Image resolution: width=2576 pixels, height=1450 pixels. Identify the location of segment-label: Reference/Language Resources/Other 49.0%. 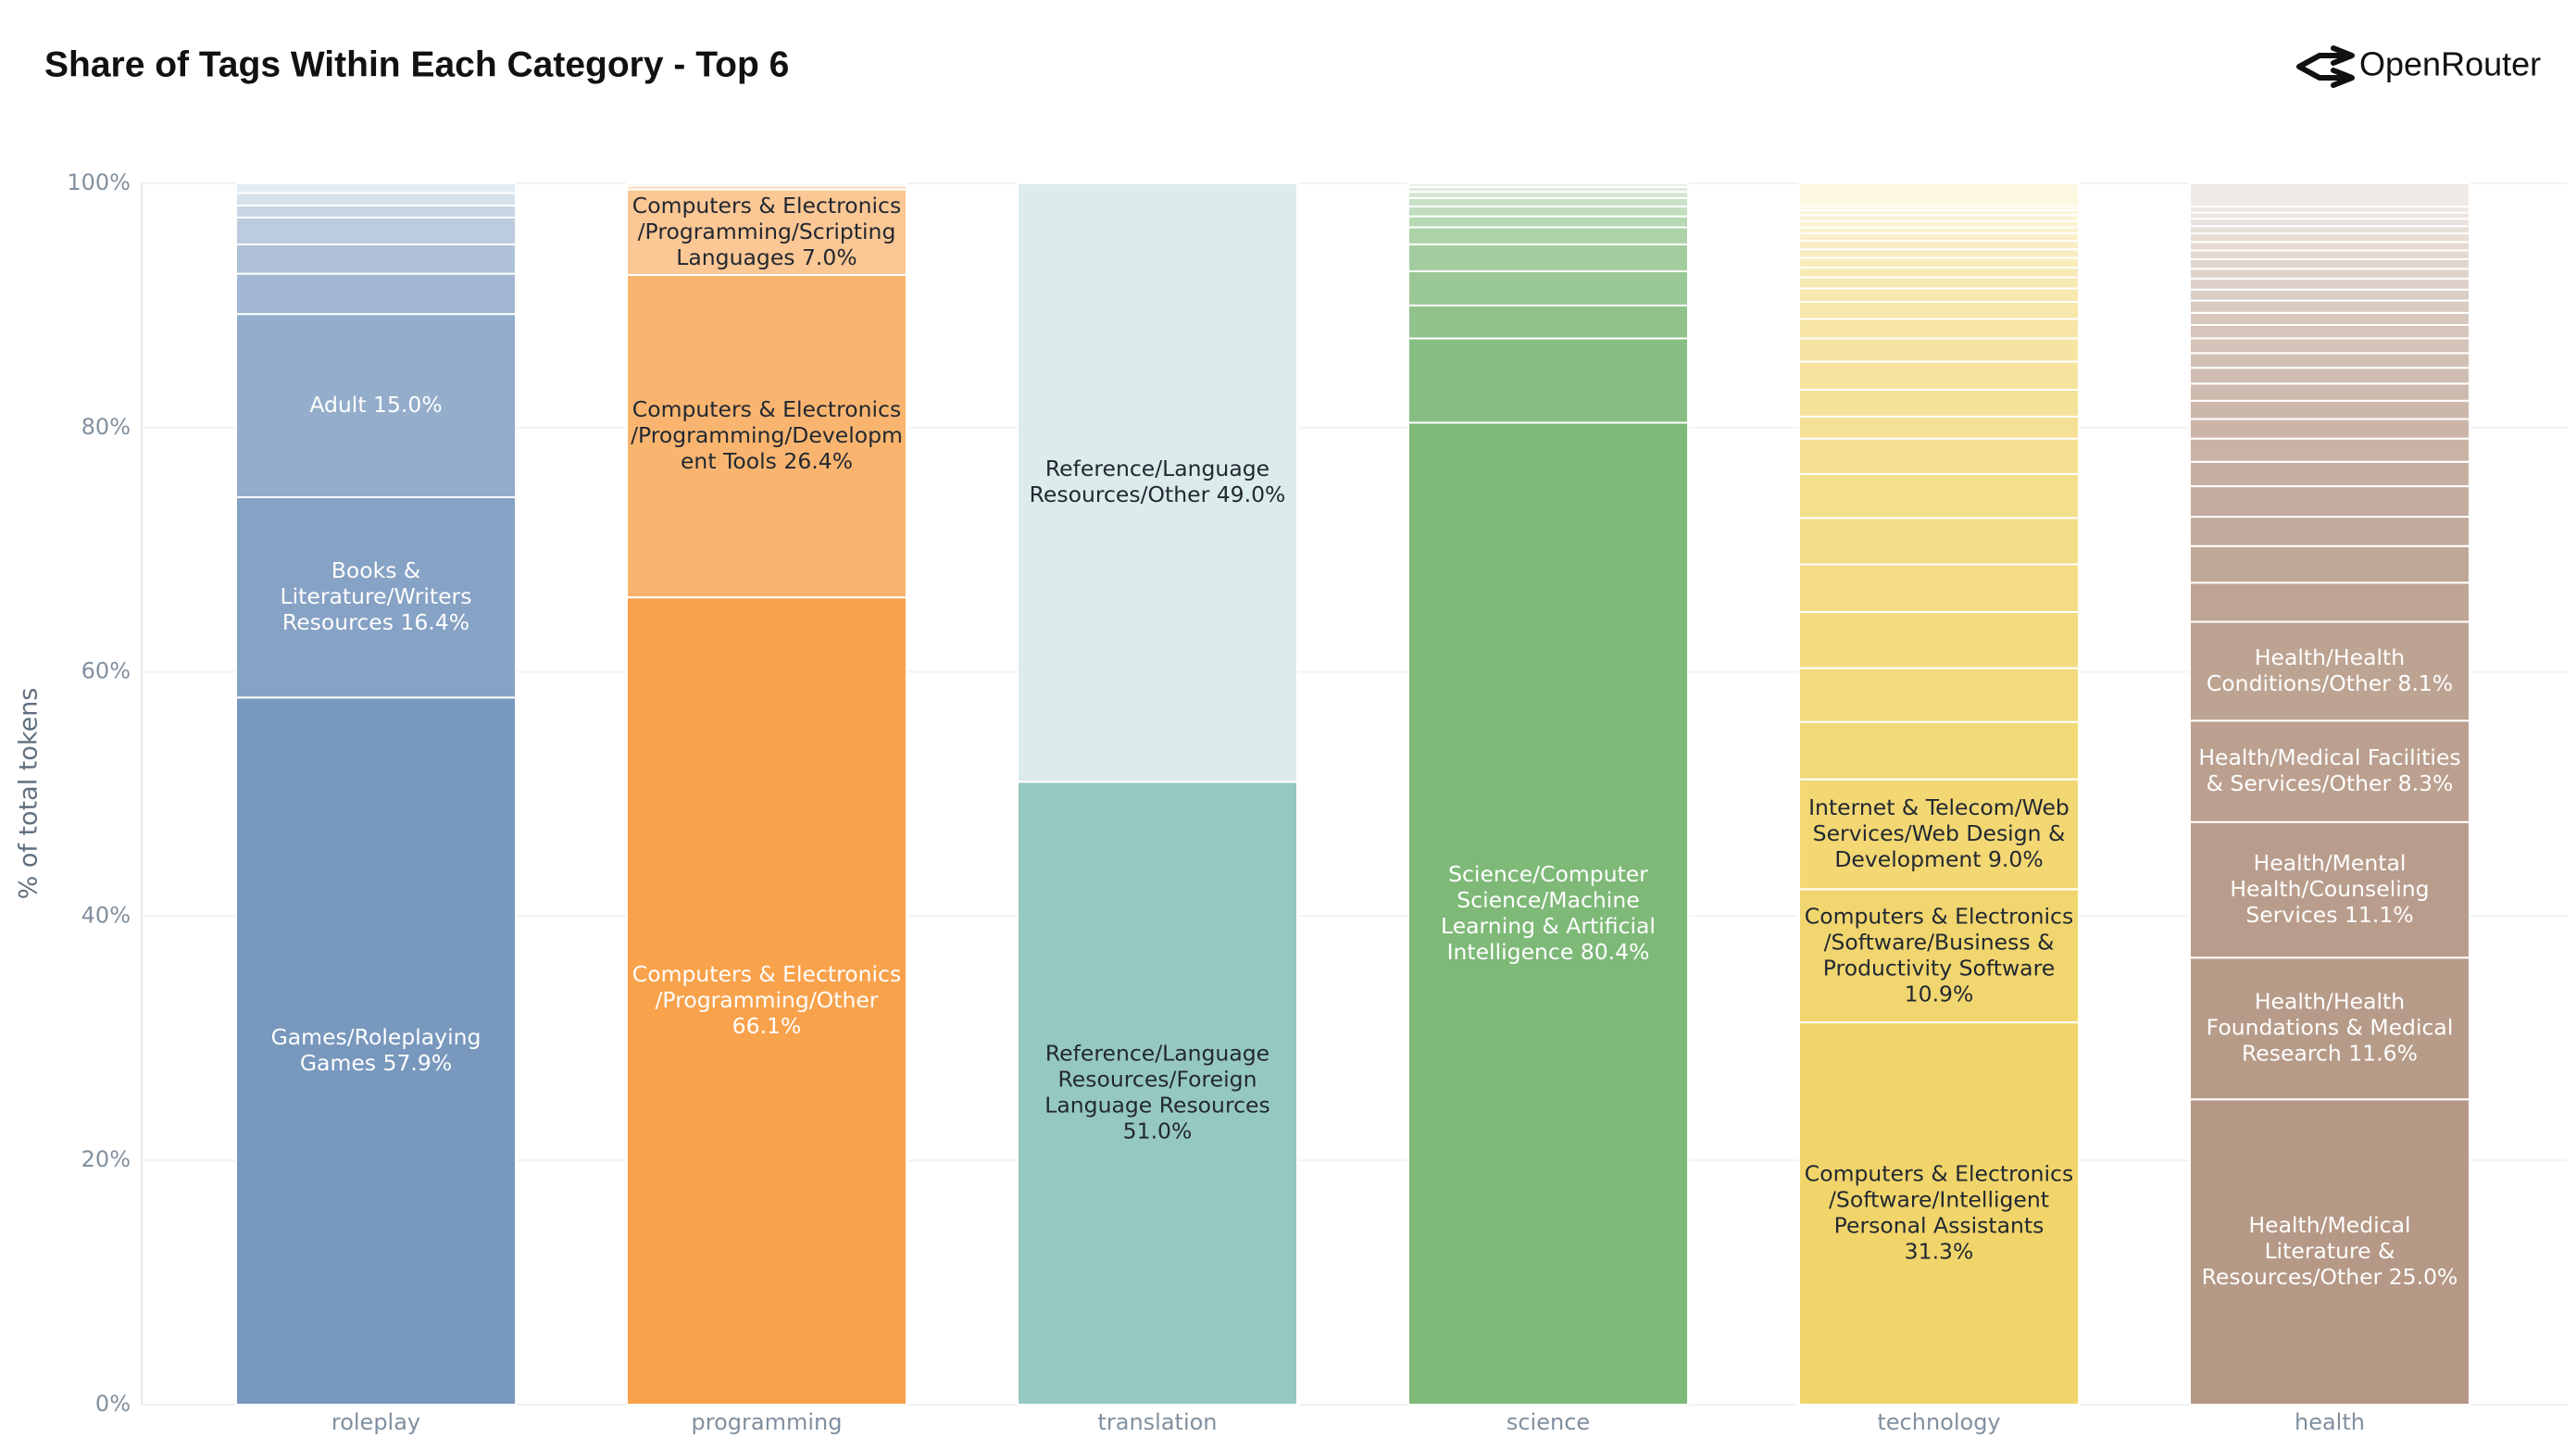
(1158, 481).